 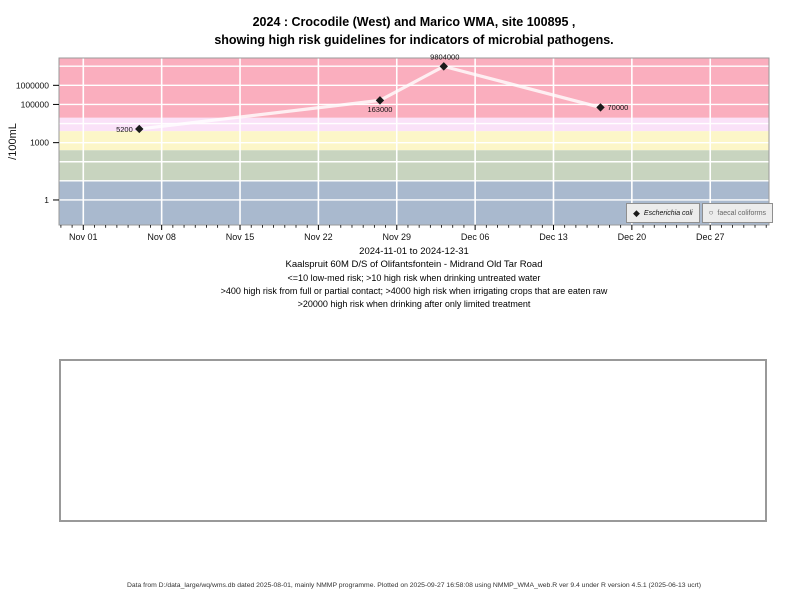 I want to click on legend-label-faecal-coliforms: faecal coliforms, so click(x=742, y=213).